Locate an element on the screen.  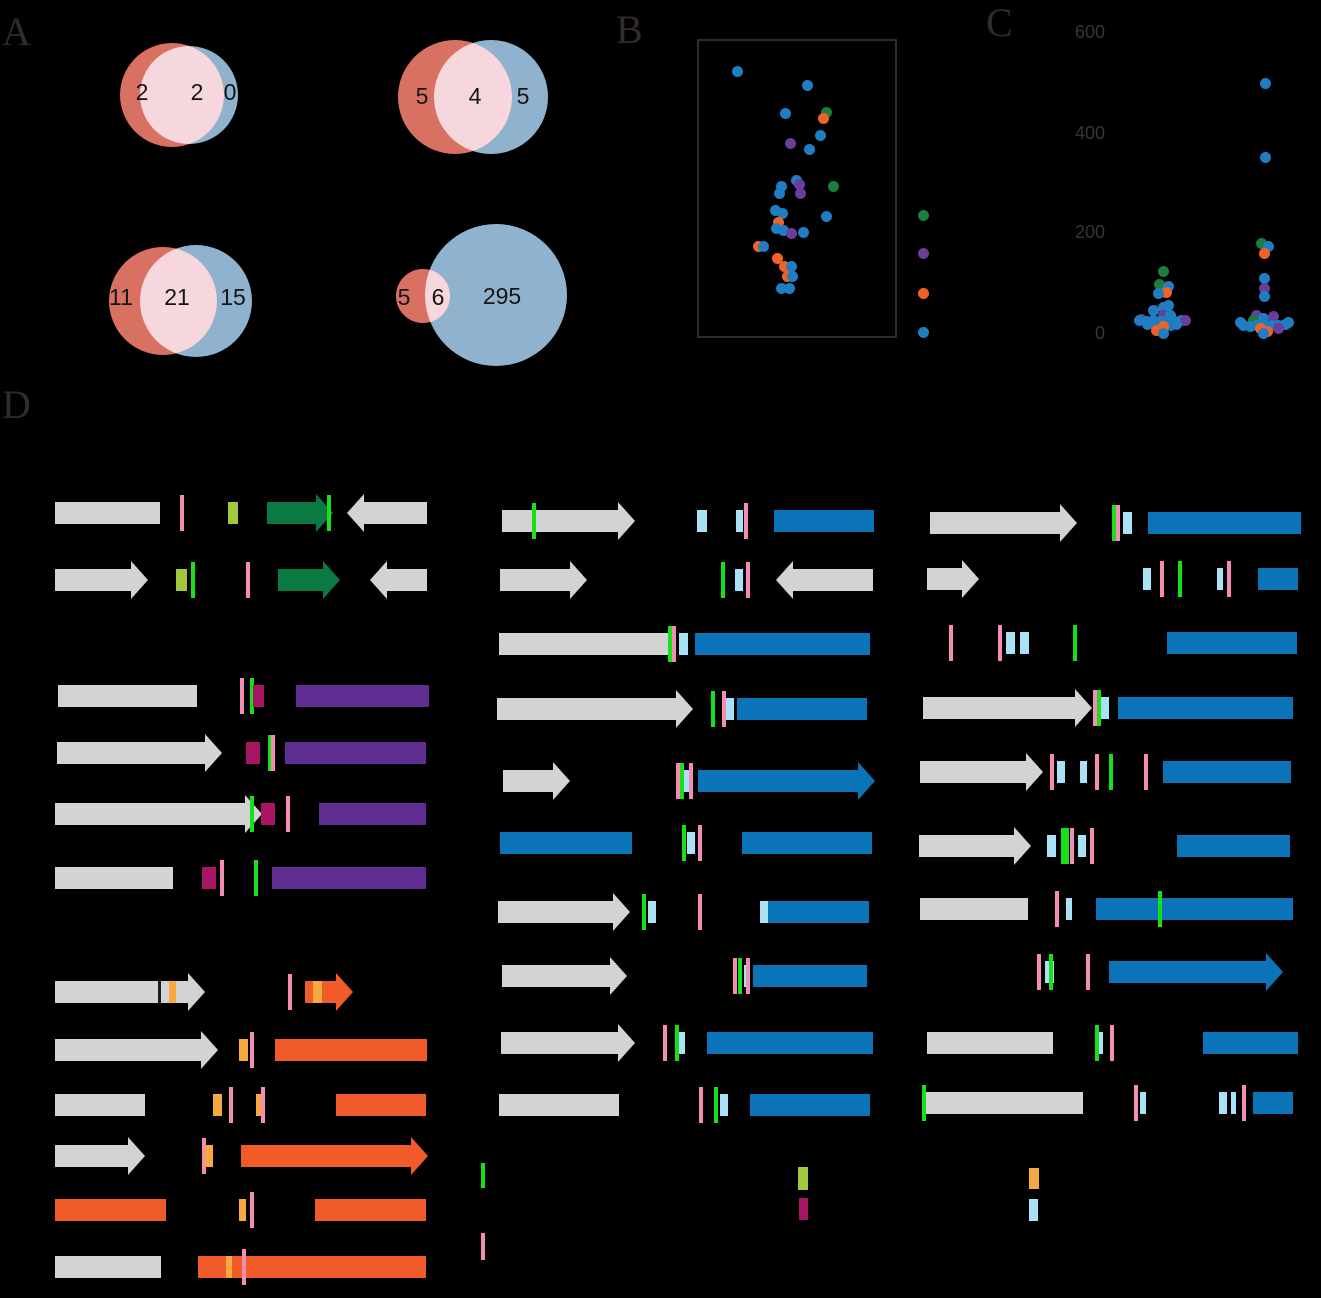
venn-count: 21 is located at coordinates (177, 297).